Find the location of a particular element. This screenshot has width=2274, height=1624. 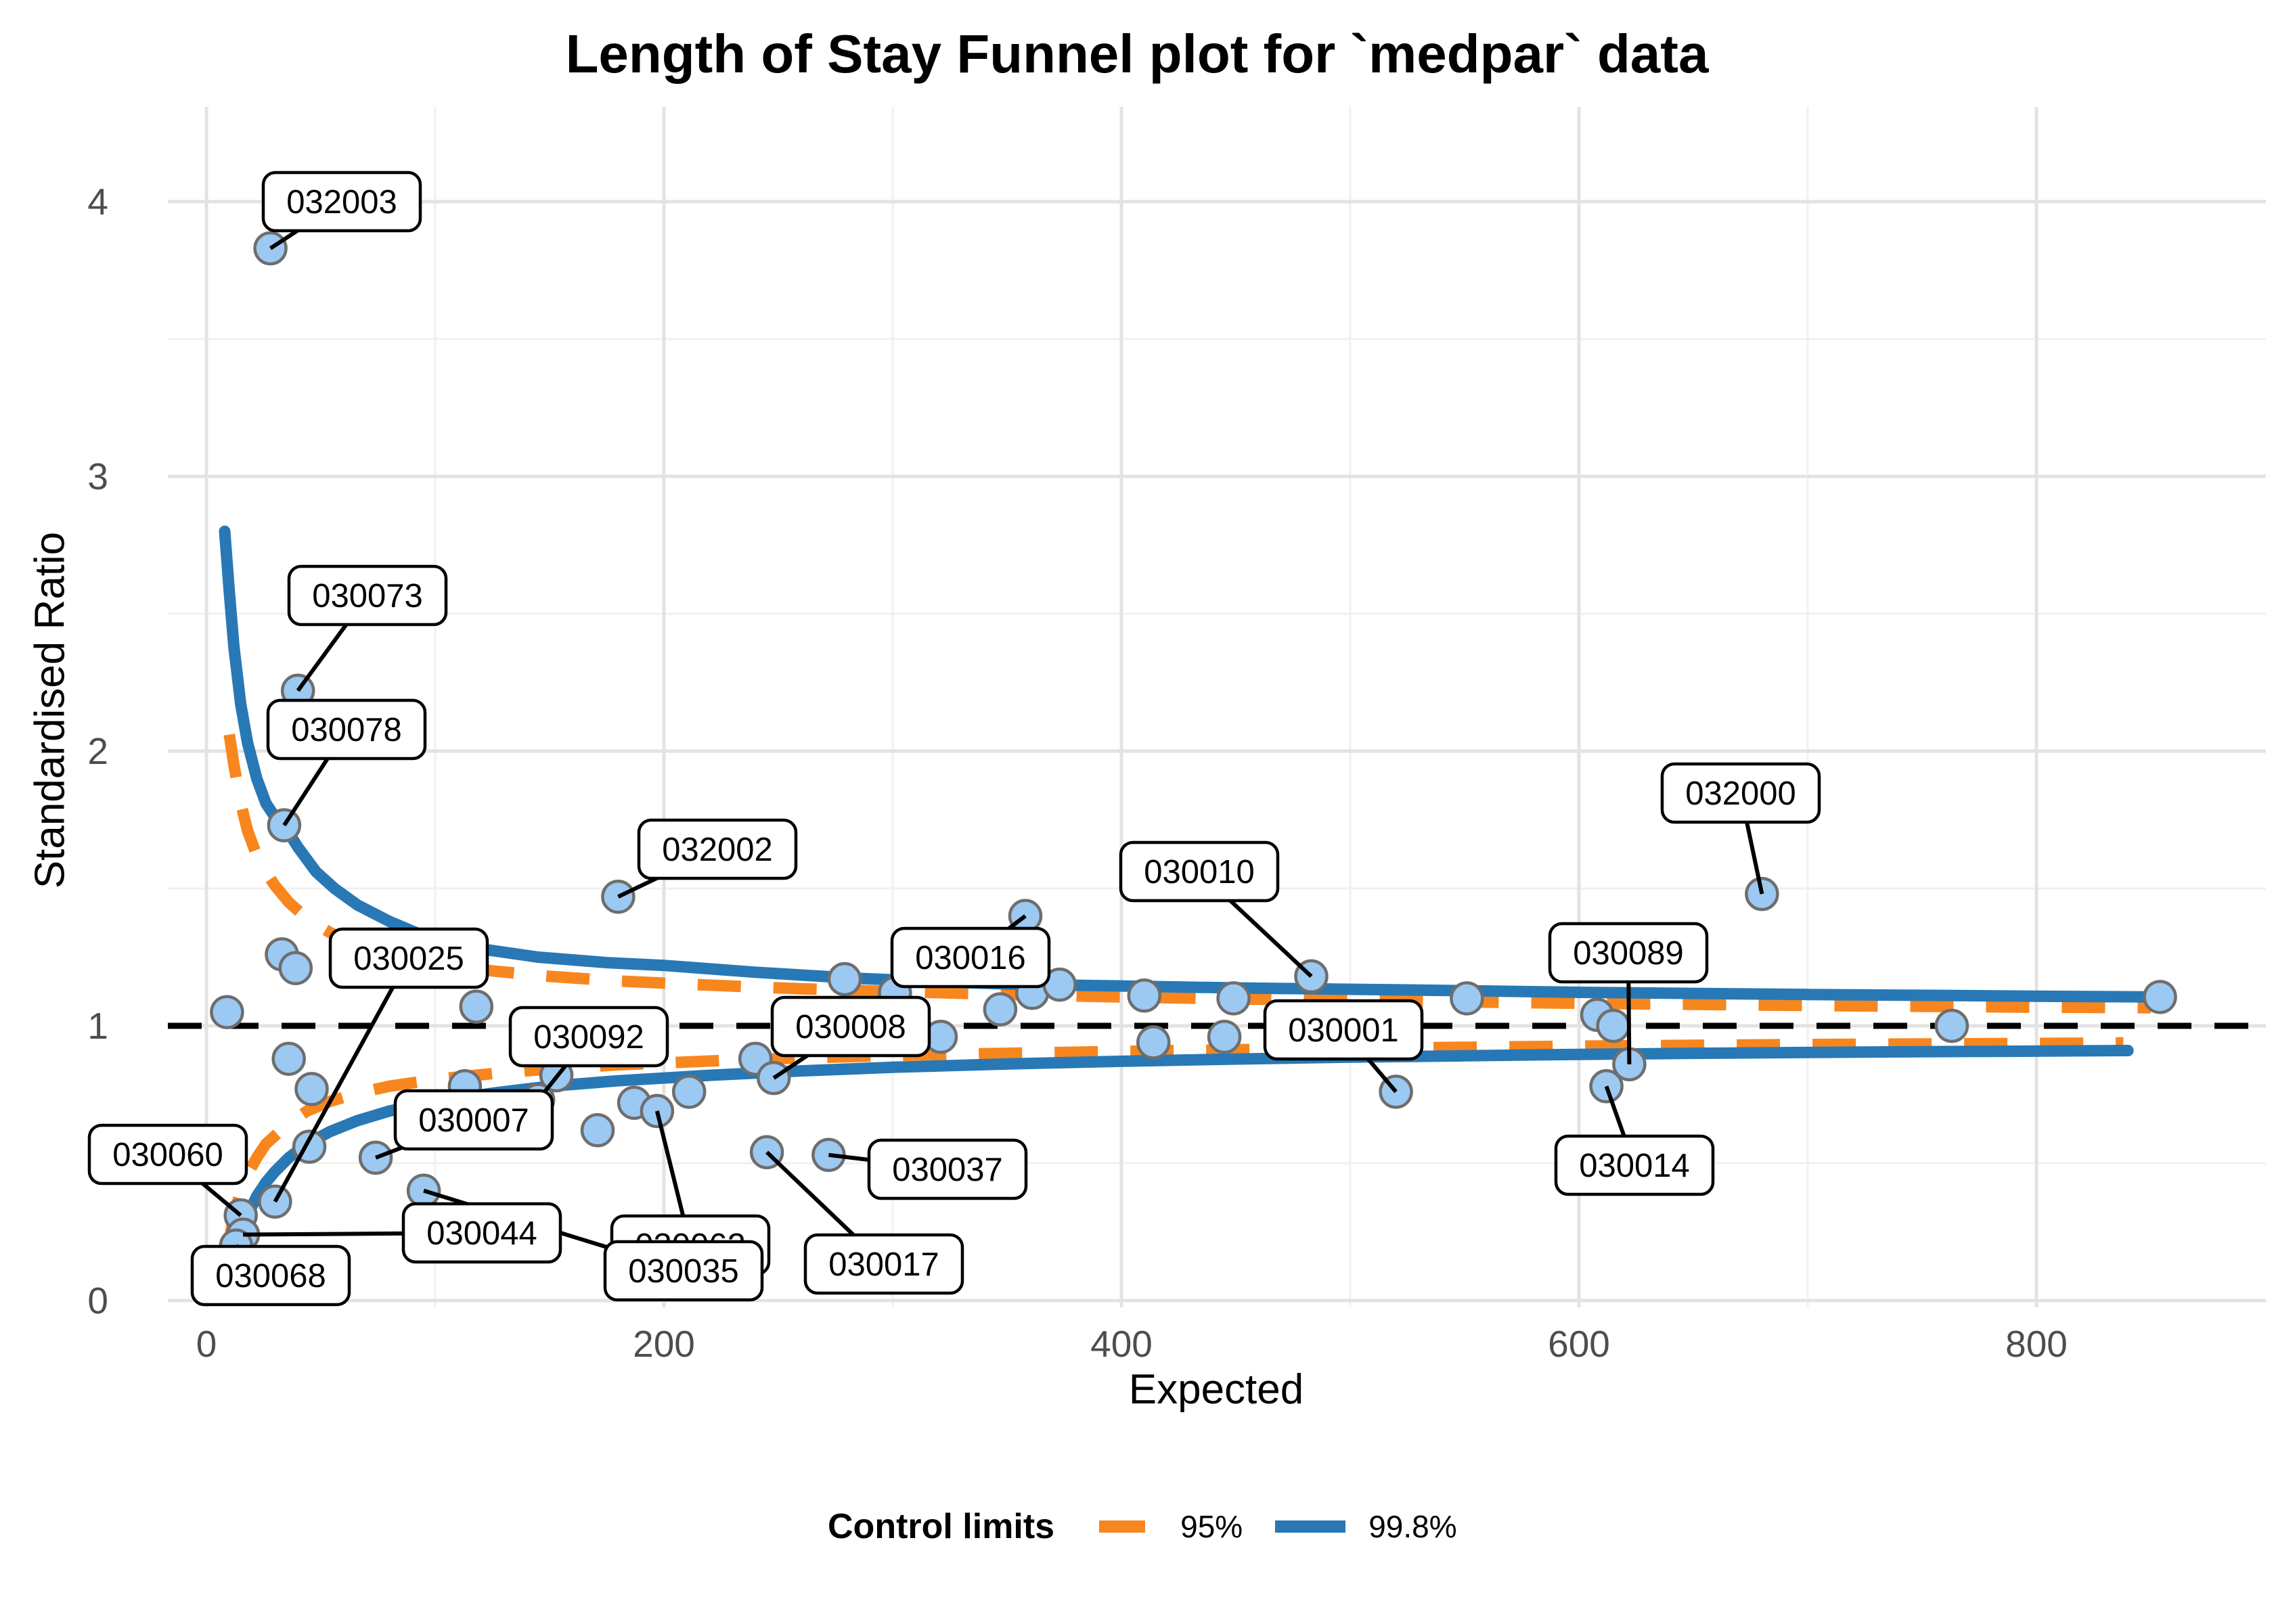

limit-95-lower-curve is located at coordinates (1173, 1139).